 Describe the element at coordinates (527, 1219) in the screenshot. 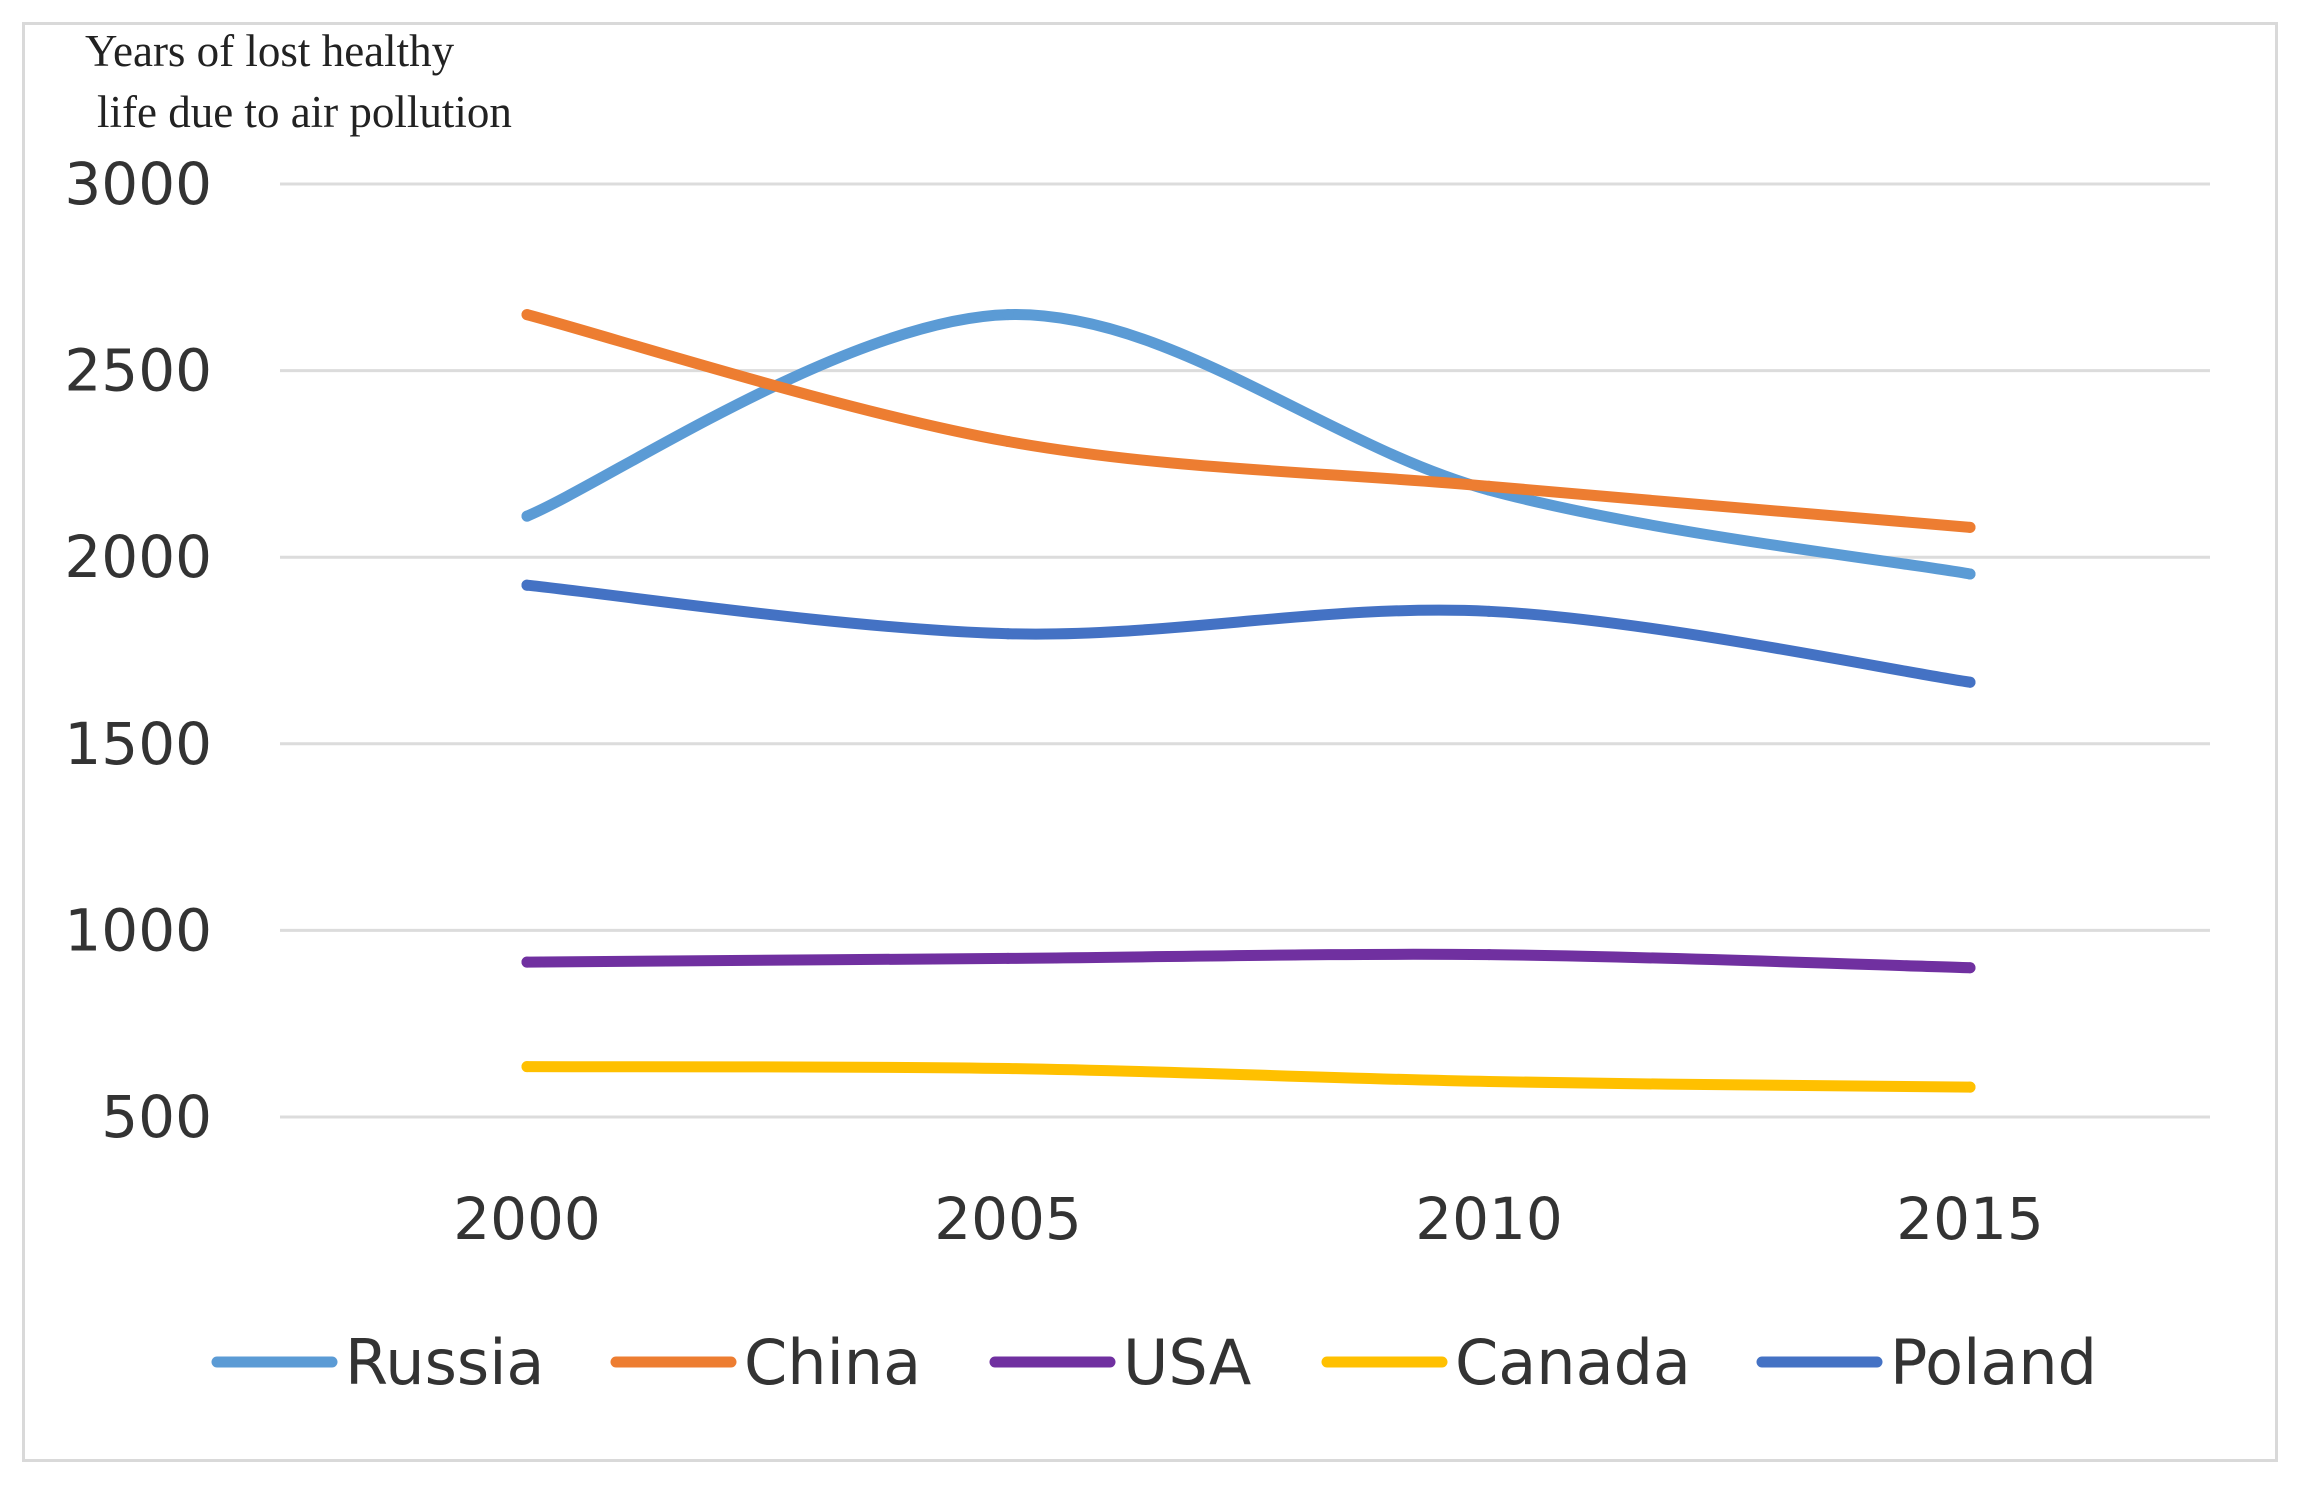

I see `x-tick-label-2000: 2000` at that location.